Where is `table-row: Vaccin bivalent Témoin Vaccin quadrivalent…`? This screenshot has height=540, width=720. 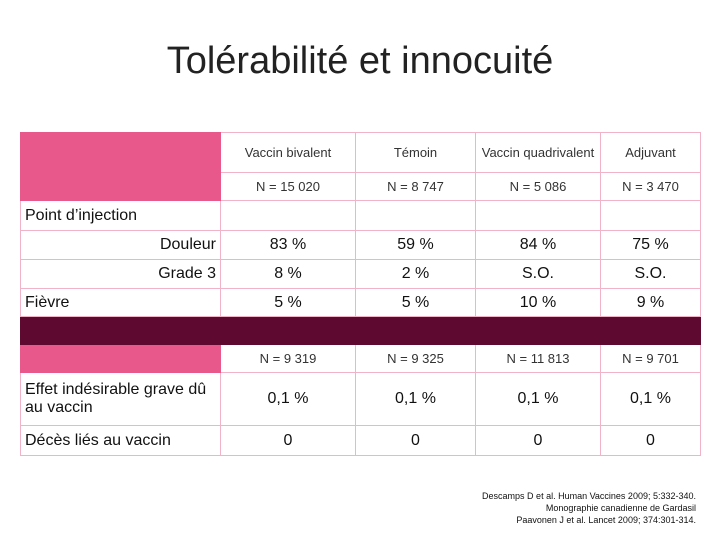
table-row: Vaccin bivalent Témoin Vaccin quadrivalent… is located at coordinates (360, 152).